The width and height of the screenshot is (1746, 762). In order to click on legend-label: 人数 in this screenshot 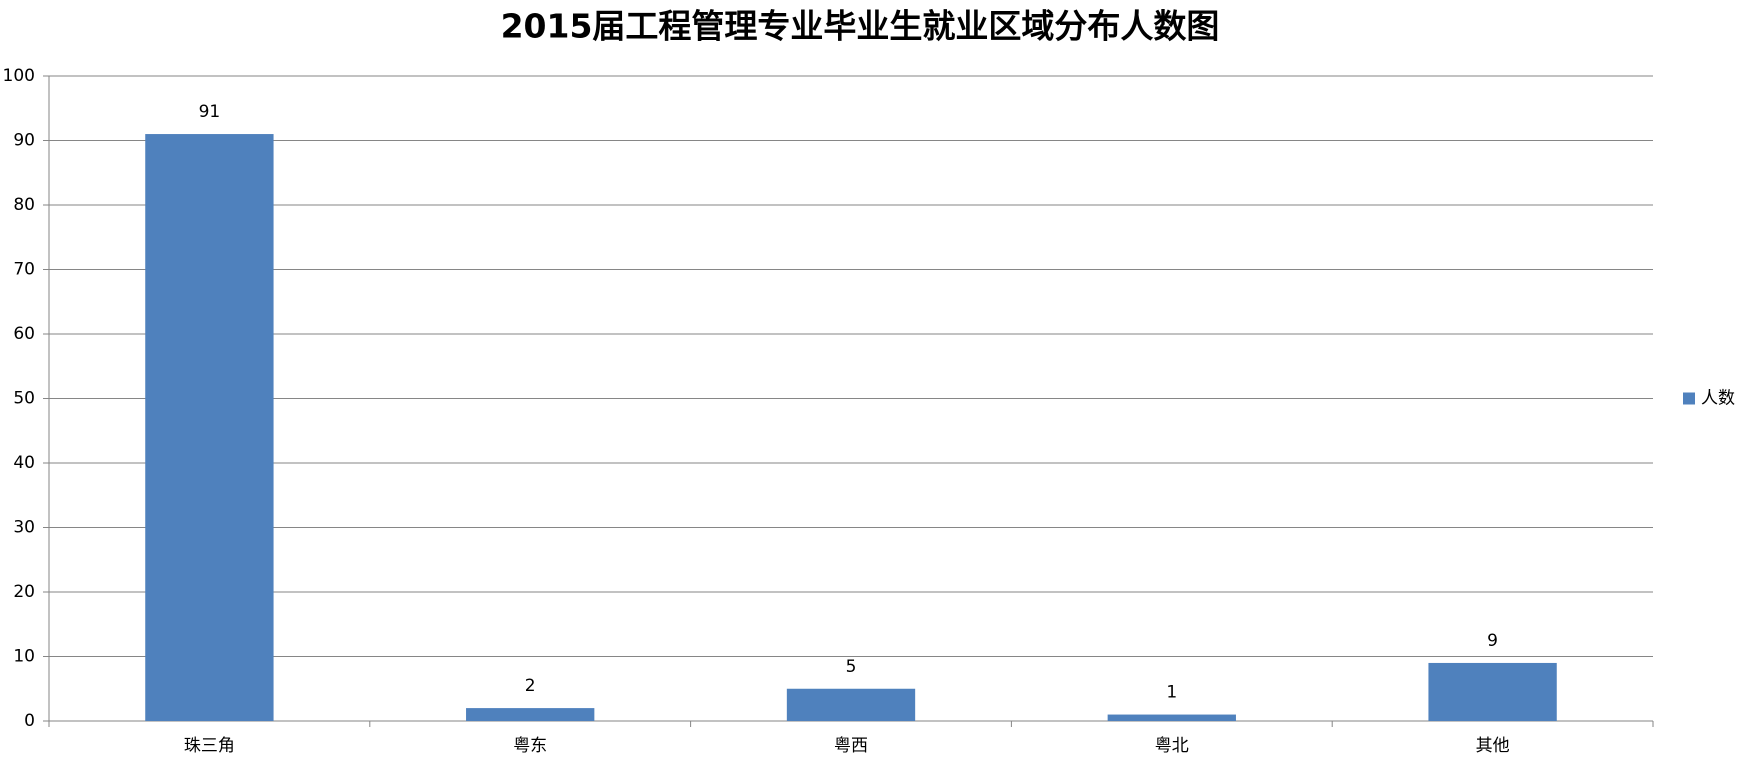, I will do `click(1718, 399)`.